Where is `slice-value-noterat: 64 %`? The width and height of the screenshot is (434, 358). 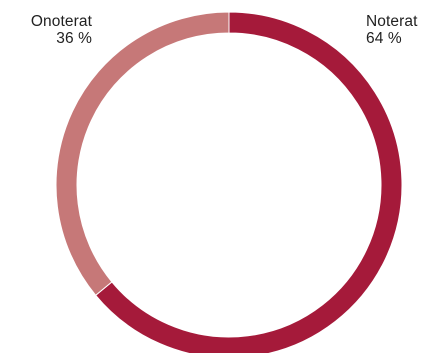 slice-value-noterat: 64 % is located at coordinates (384, 38).